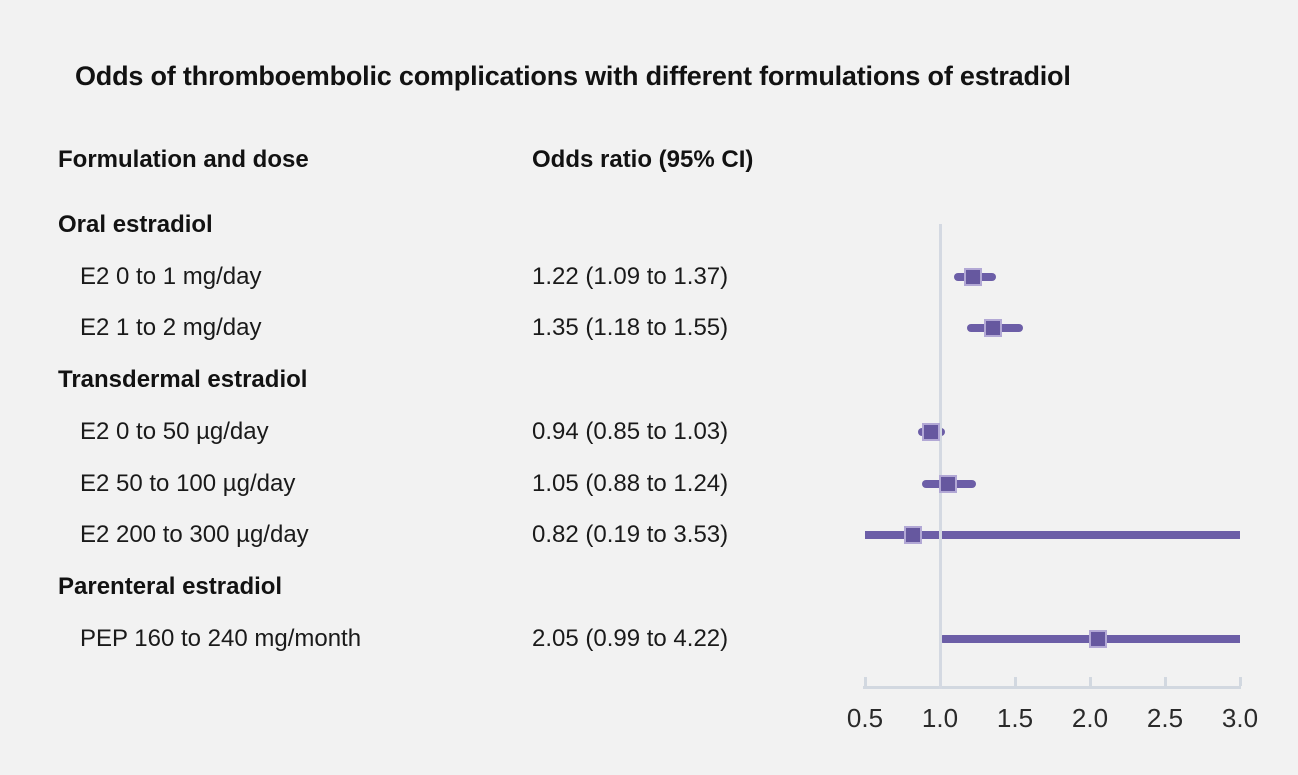 This screenshot has width=1298, height=775. I want to click on x-axis-tick-label: 0.5, so click(865, 718).